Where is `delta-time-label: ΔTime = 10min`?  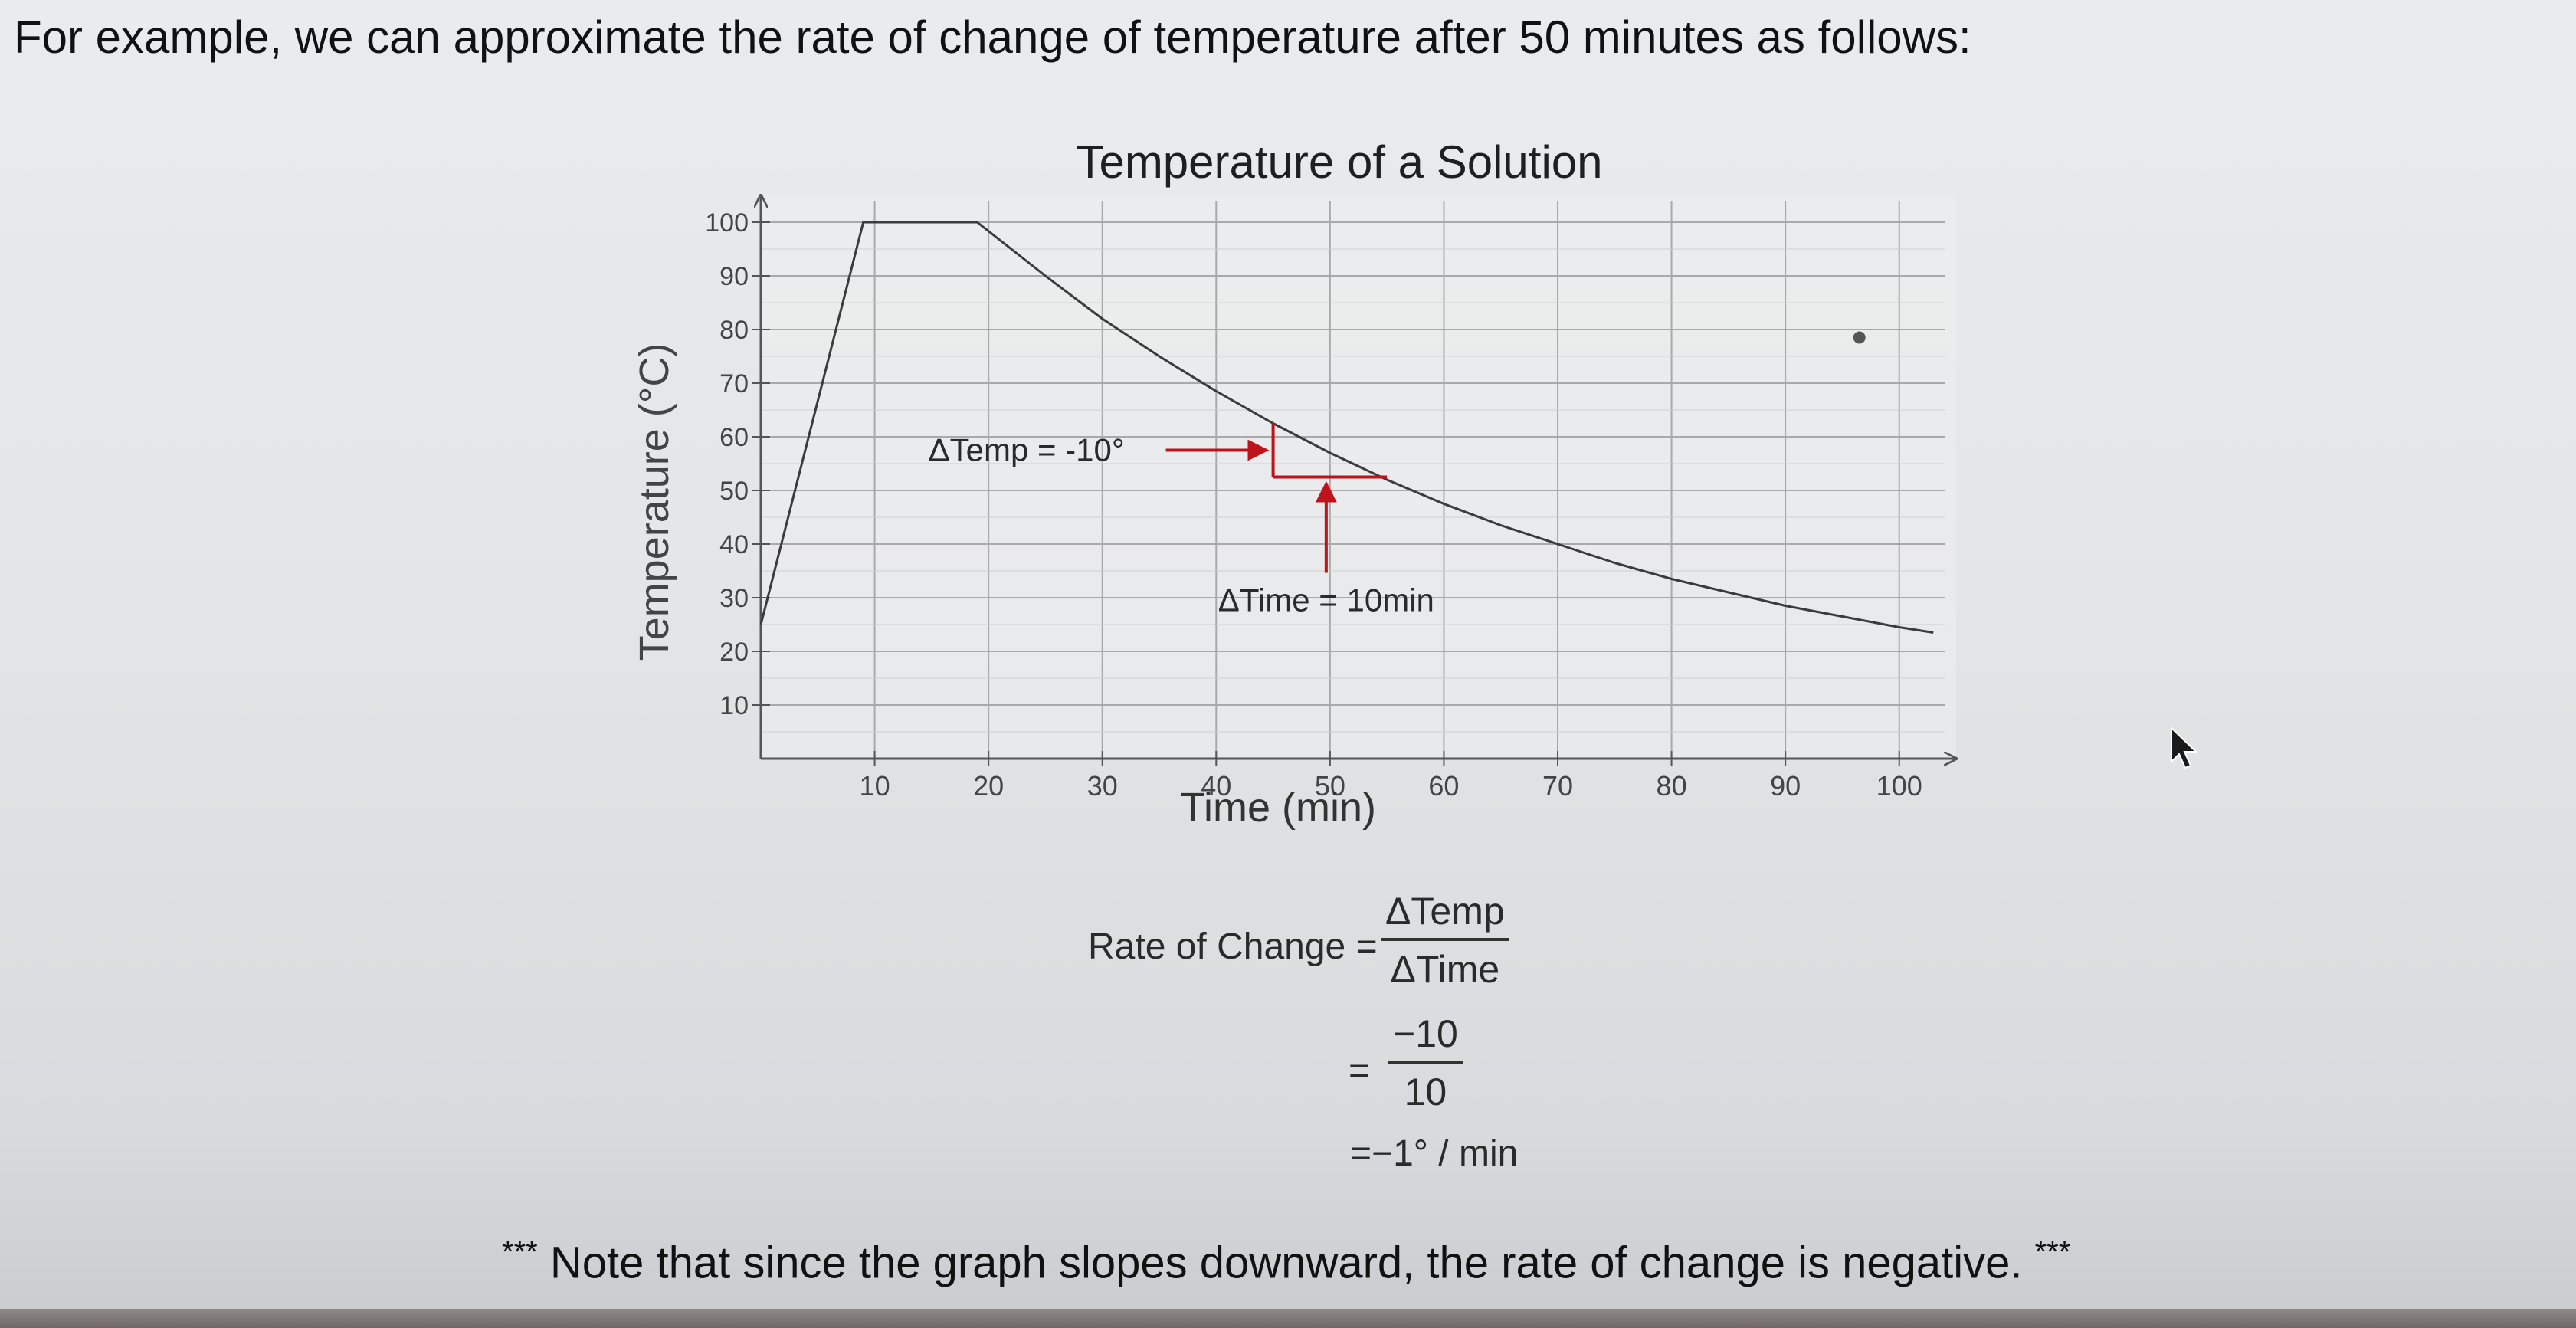
delta-time-label: ΔTime = 10min is located at coordinates (1326, 600).